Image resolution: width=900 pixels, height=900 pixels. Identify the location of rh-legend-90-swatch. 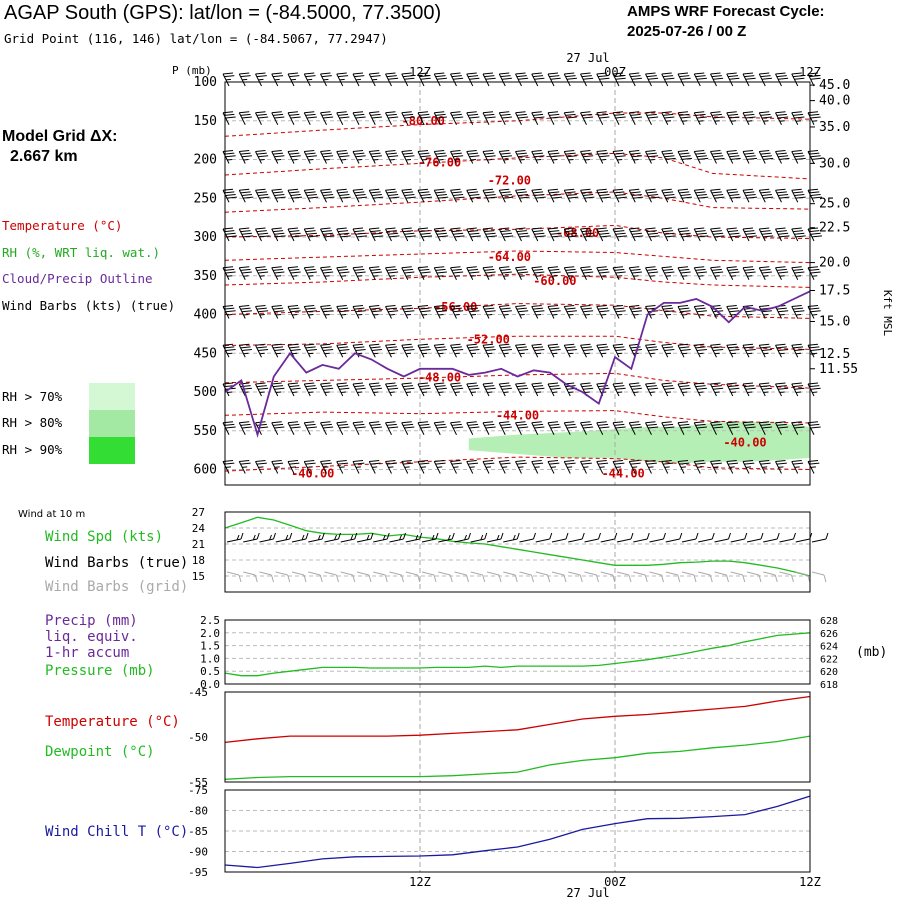
(112, 450).